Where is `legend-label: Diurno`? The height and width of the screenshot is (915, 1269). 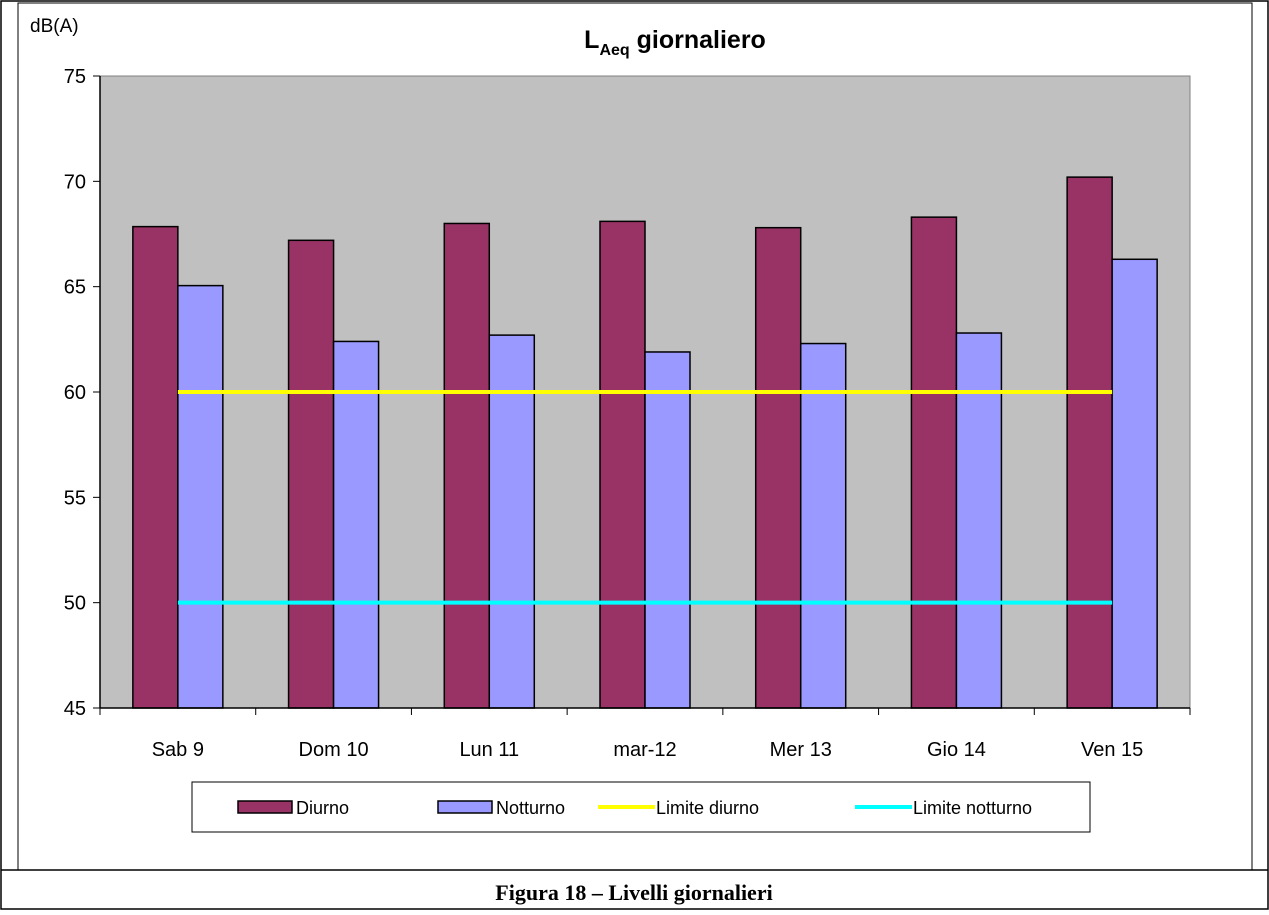
legend-label: Diurno is located at coordinates (322, 808).